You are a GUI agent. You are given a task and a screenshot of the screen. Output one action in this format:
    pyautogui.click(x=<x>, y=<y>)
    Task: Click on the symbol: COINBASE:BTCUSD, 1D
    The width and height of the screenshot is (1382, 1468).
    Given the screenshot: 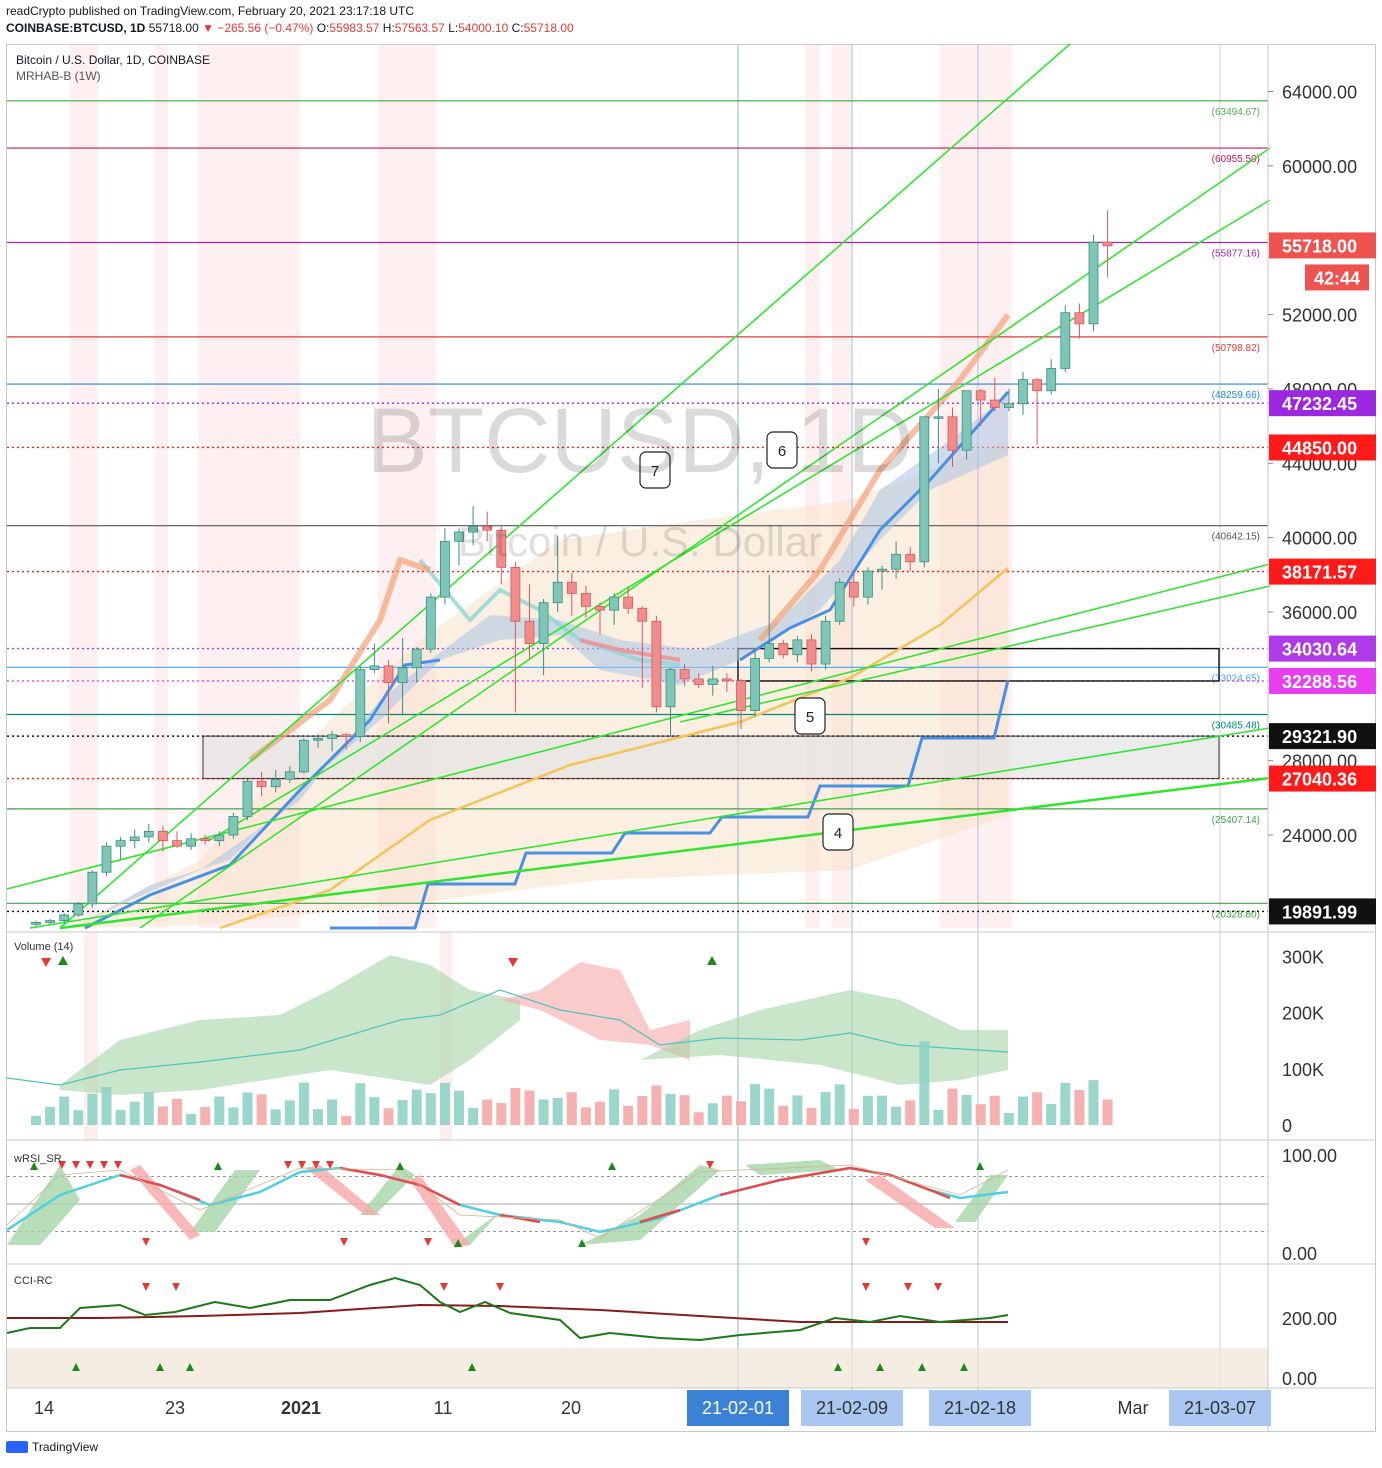 What is the action you would take?
    pyautogui.click(x=76, y=28)
    